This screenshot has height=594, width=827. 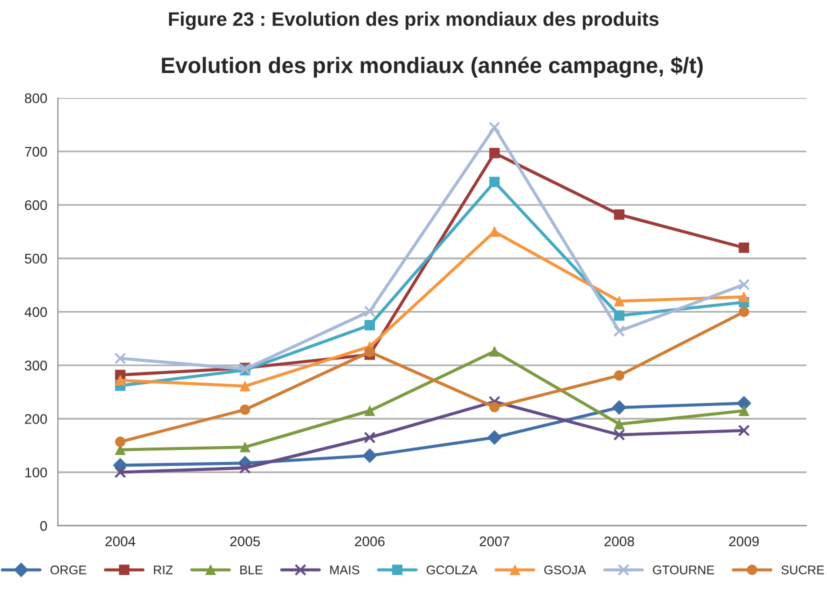 I want to click on legend-label: GTOURNE, so click(x=683, y=569).